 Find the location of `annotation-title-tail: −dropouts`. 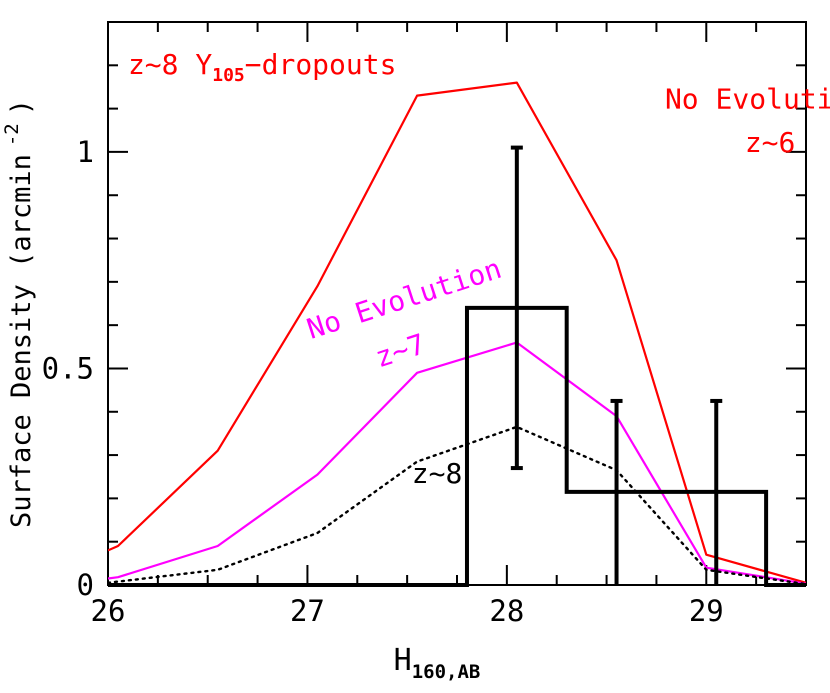

annotation-title-tail: −dropouts is located at coordinates (321, 64).